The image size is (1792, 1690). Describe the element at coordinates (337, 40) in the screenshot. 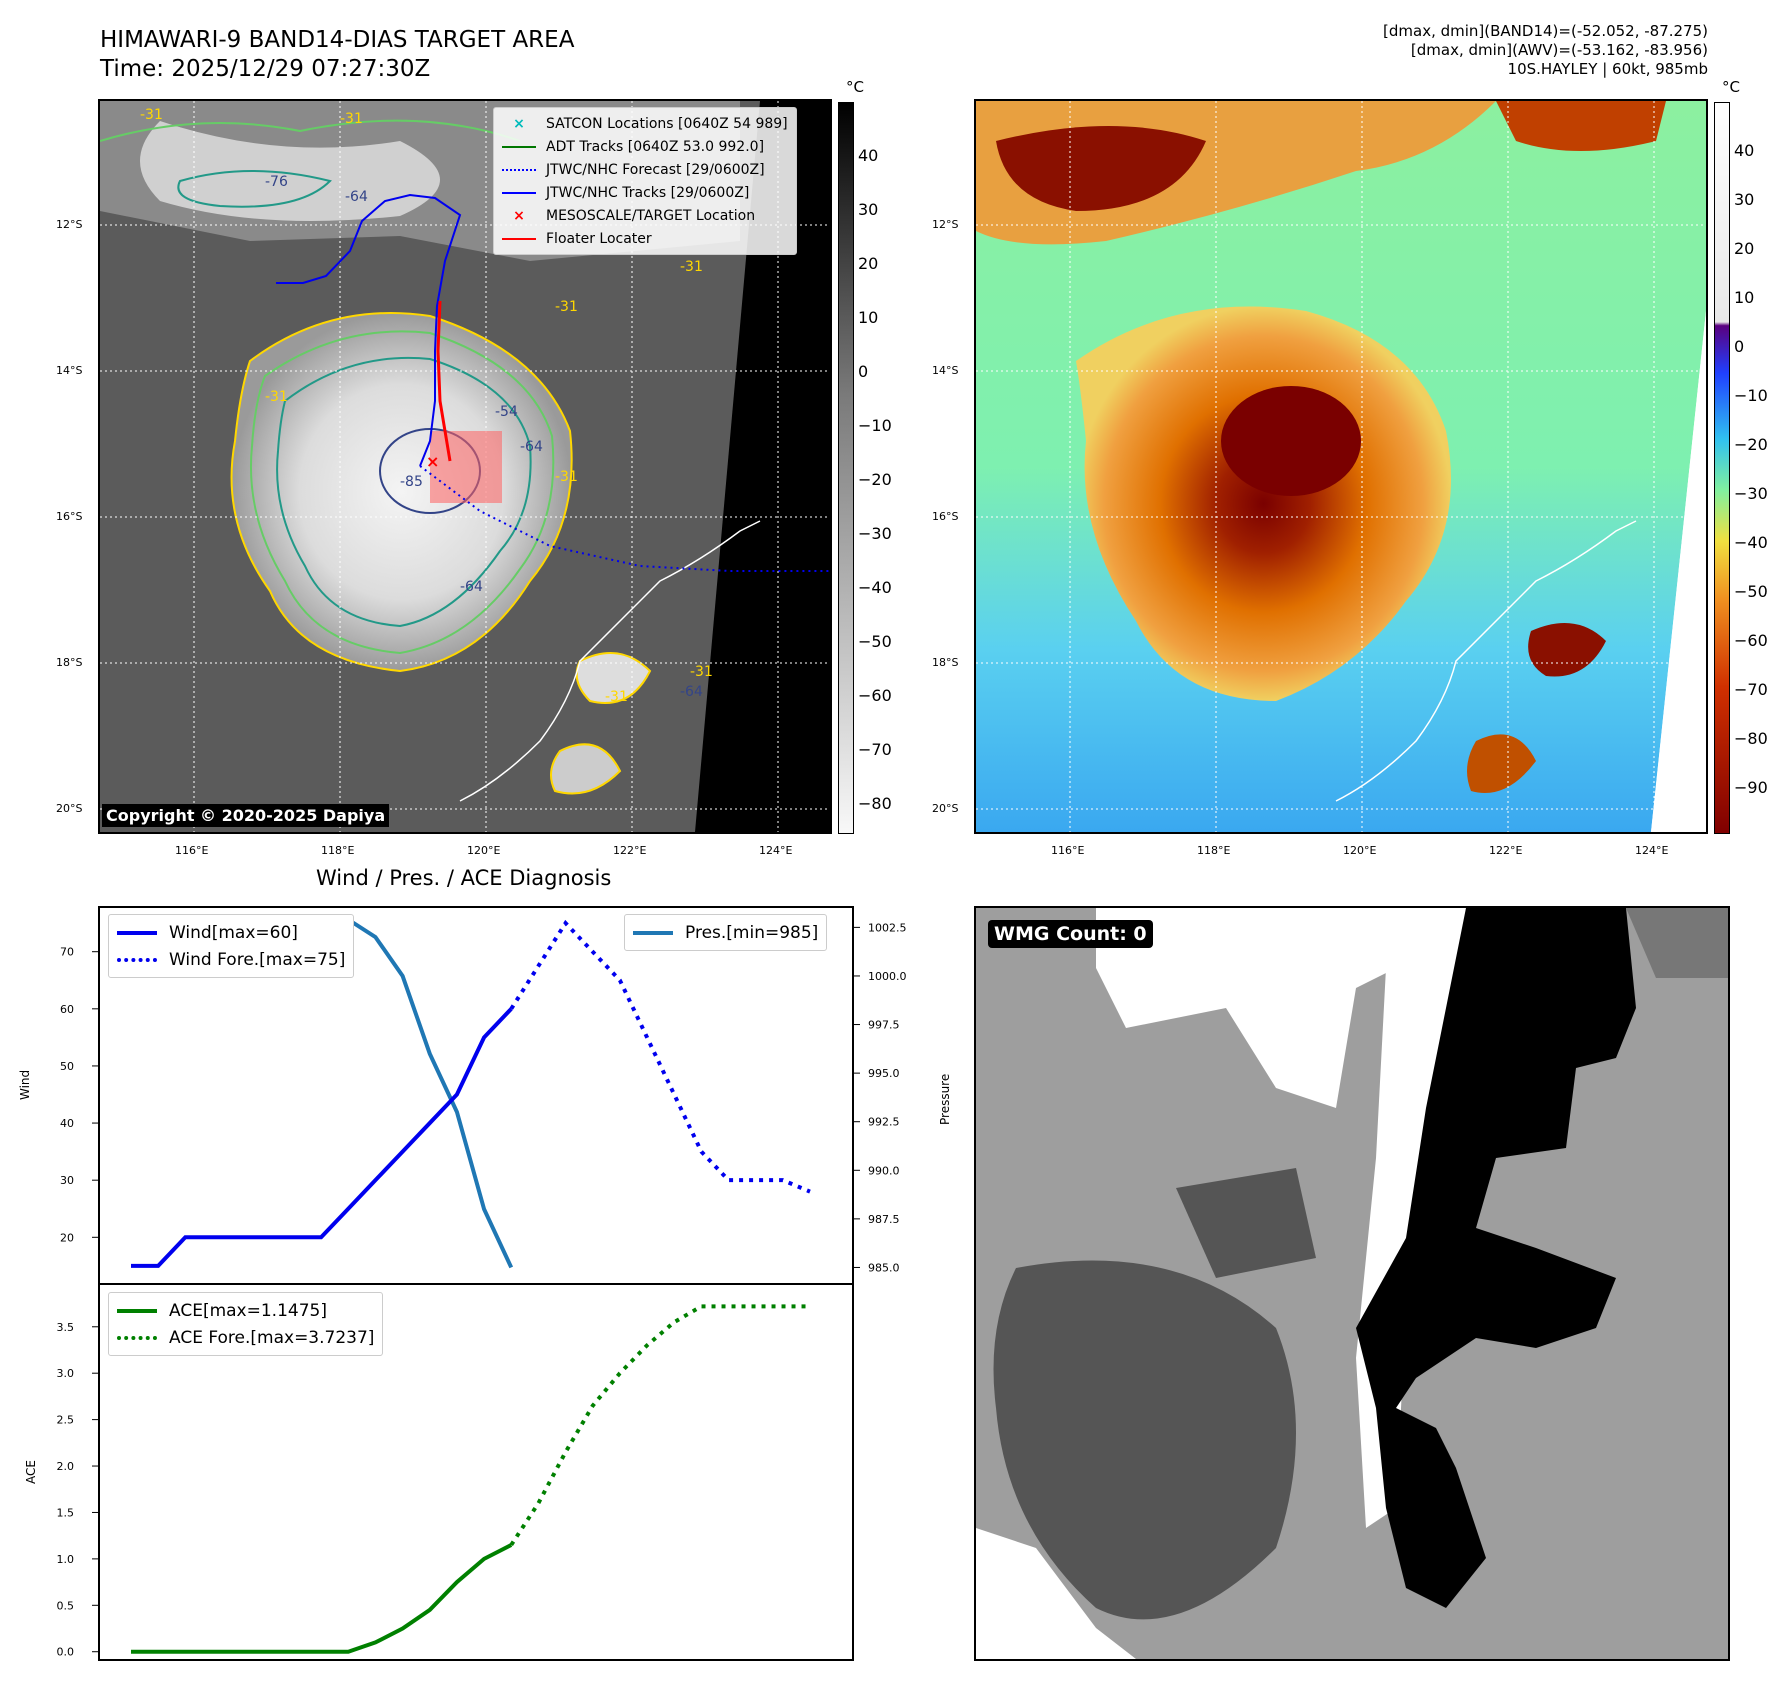

I see `map-title-line1: HIMAWARI-9 BAND14-DIAS TARGET AREA` at that location.